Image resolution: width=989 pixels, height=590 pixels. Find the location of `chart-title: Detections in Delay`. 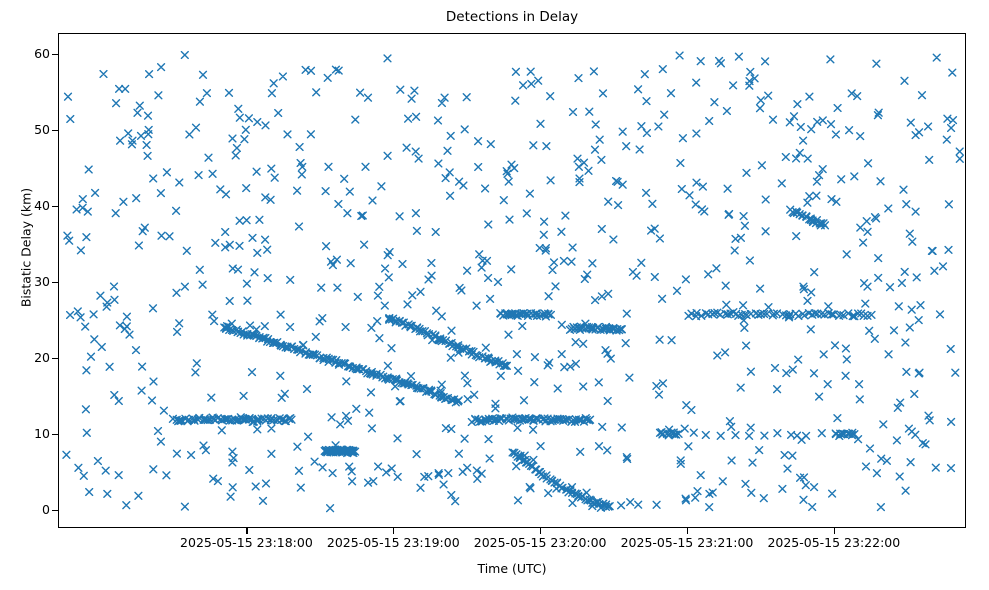

chart-title: Detections in Delay is located at coordinates (512, 17).